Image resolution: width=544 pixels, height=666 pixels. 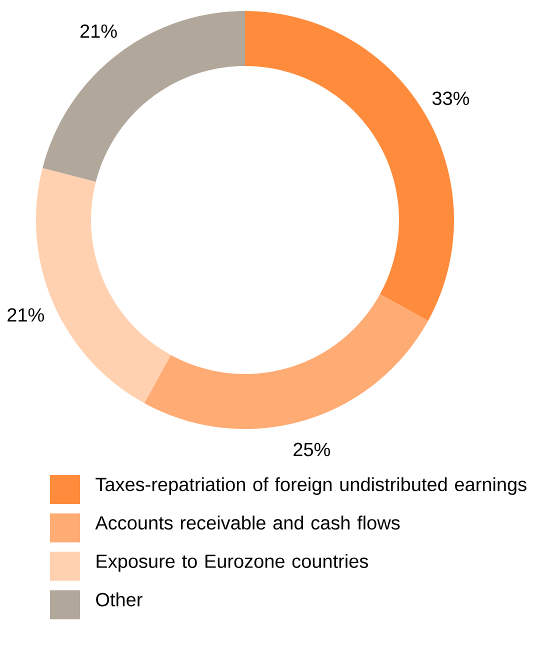 What do you see at coordinates (247, 523) in the screenshot?
I see `legend-label: Accounts receivable and cash flows` at bounding box center [247, 523].